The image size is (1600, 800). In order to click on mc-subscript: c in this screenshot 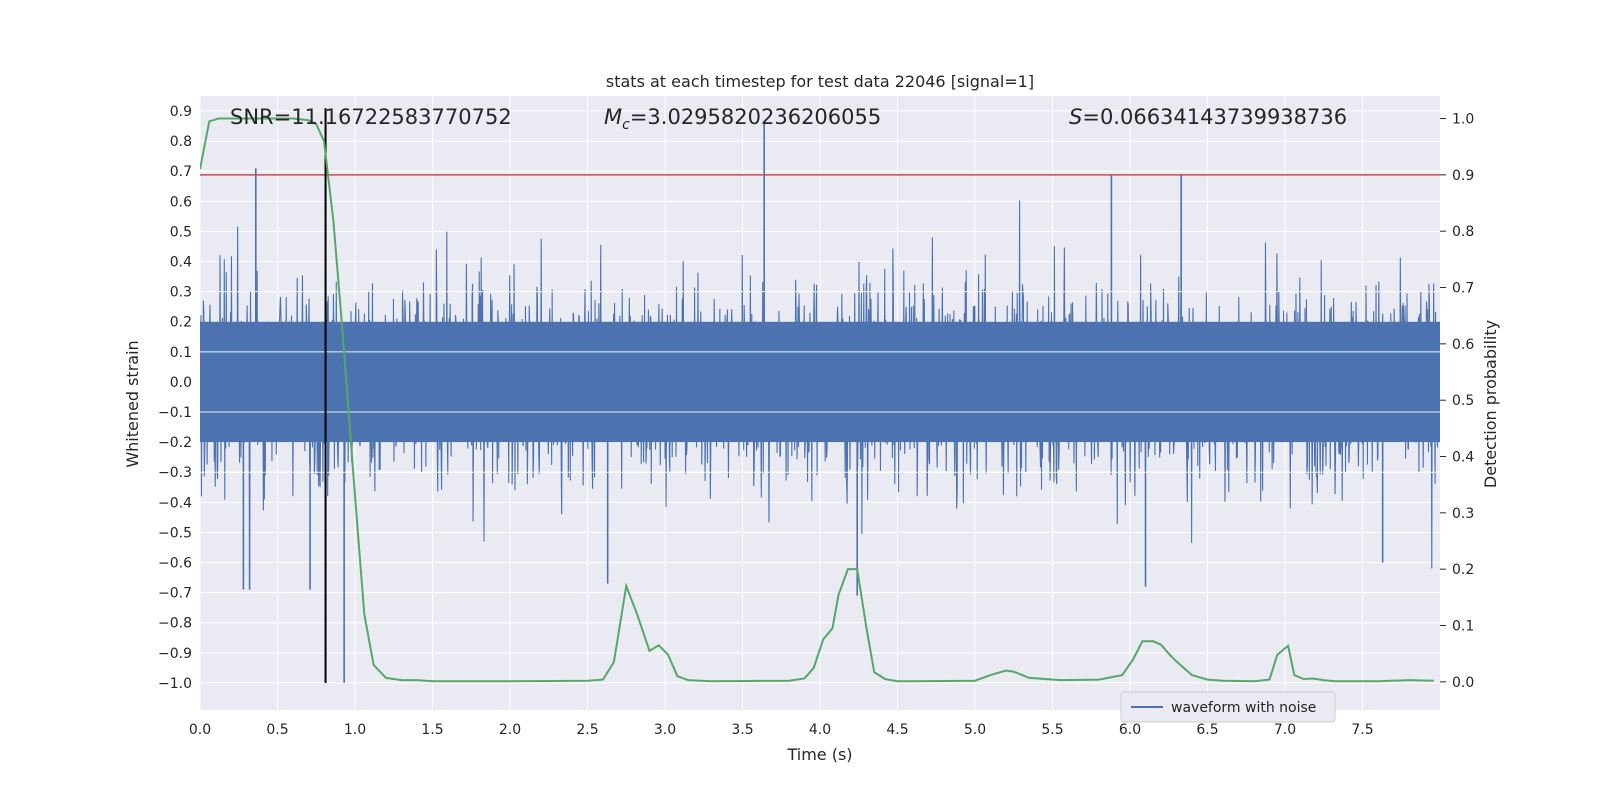, I will do `click(626, 125)`.